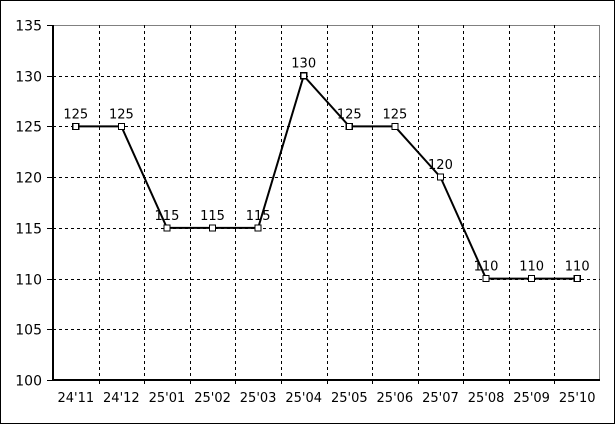 Image resolution: width=615 pixels, height=424 pixels. What do you see at coordinates (75, 398) in the screenshot?
I see `x-axis-label: 24'11` at bounding box center [75, 398].